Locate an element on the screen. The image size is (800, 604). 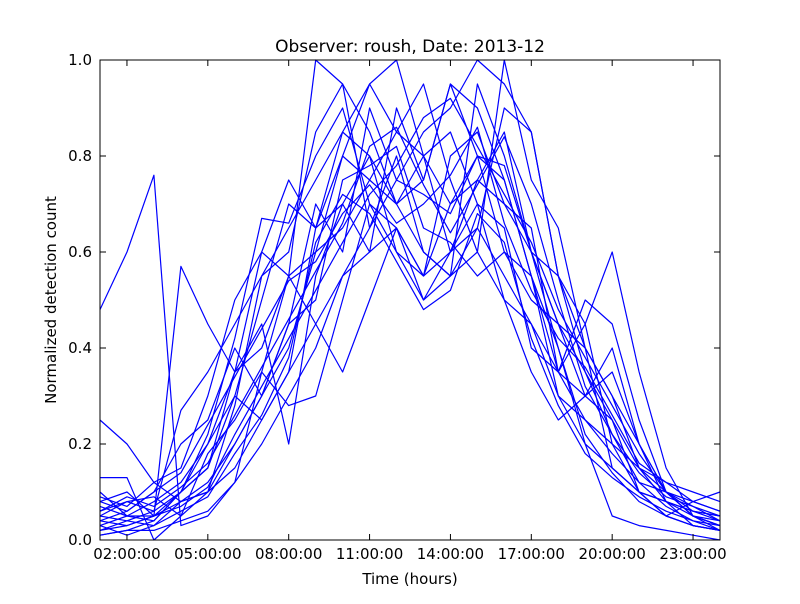
y-tick-label: 0.2 is located at coordinates (80, 444).